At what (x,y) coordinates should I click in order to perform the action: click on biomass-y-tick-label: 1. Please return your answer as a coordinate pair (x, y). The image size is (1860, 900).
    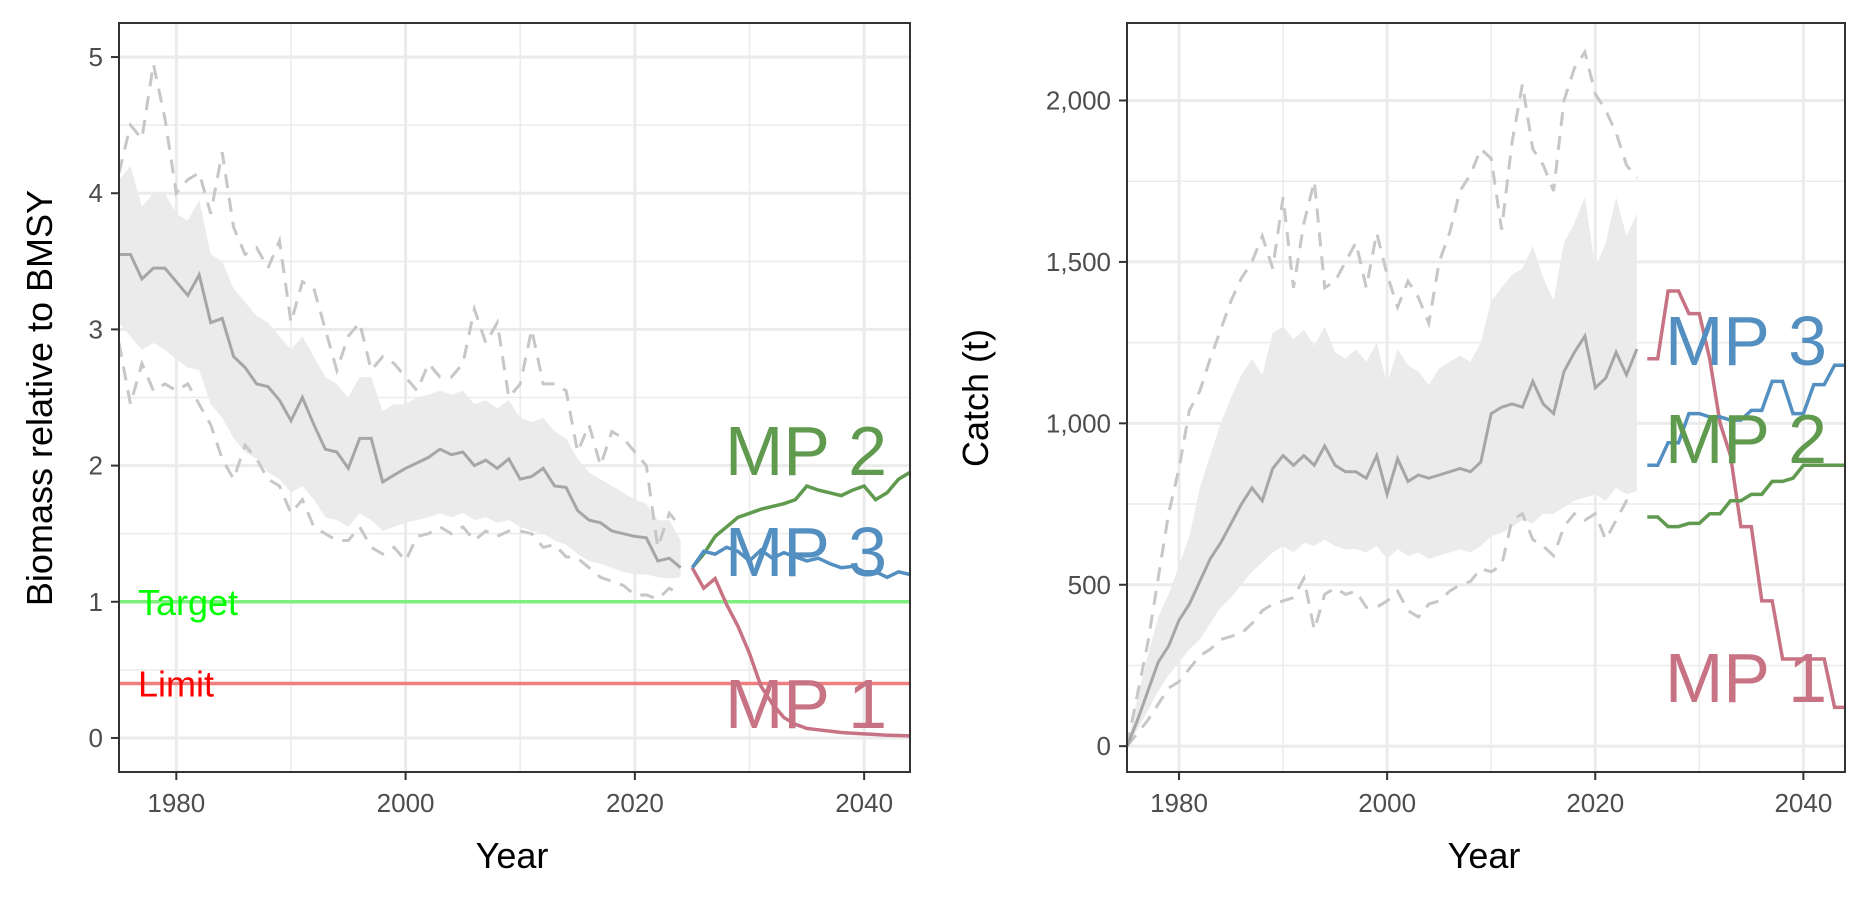
    Looking at the image, I should click on (96, 602).